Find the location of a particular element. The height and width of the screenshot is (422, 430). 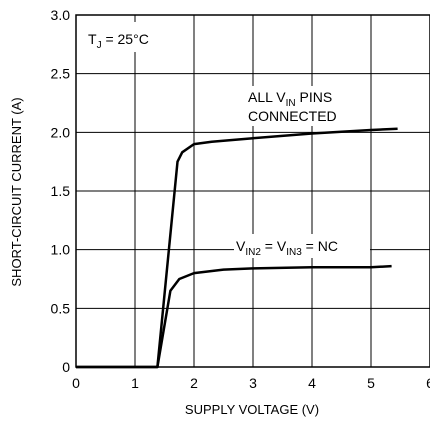

nc-sub1: IN2 is located at coordinates (253, 252).